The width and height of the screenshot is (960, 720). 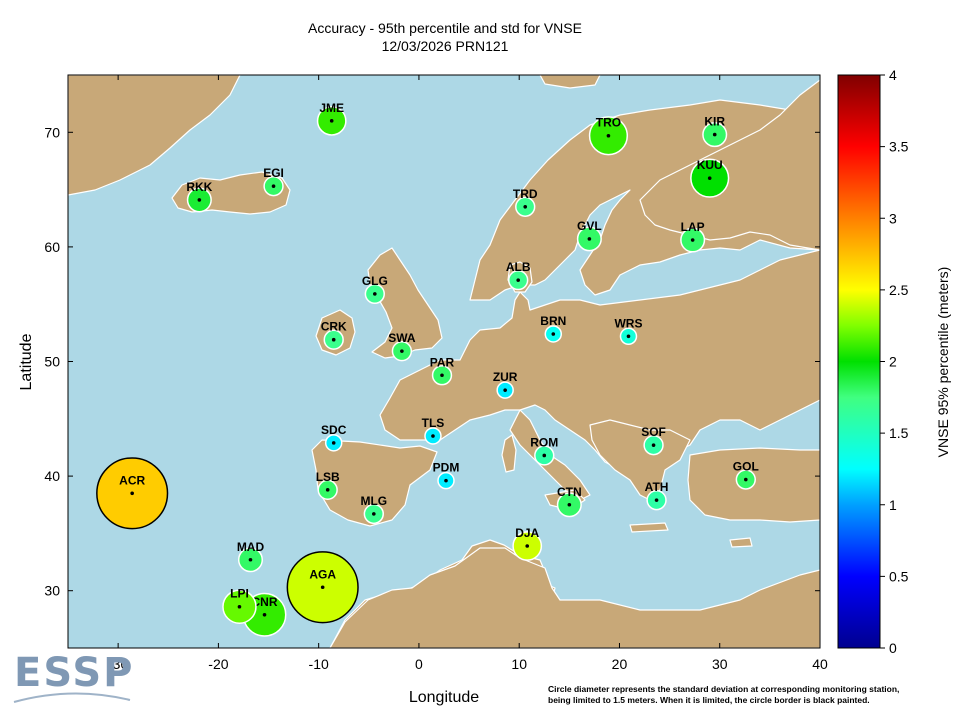 I want to click on x-tick-label: 10, so click(x=519, y=664).